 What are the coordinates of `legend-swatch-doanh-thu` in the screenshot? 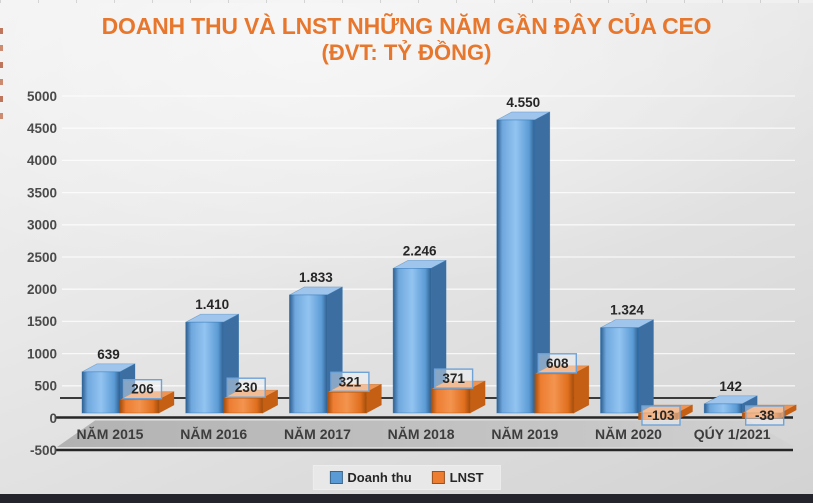 It's located at (336, 477).